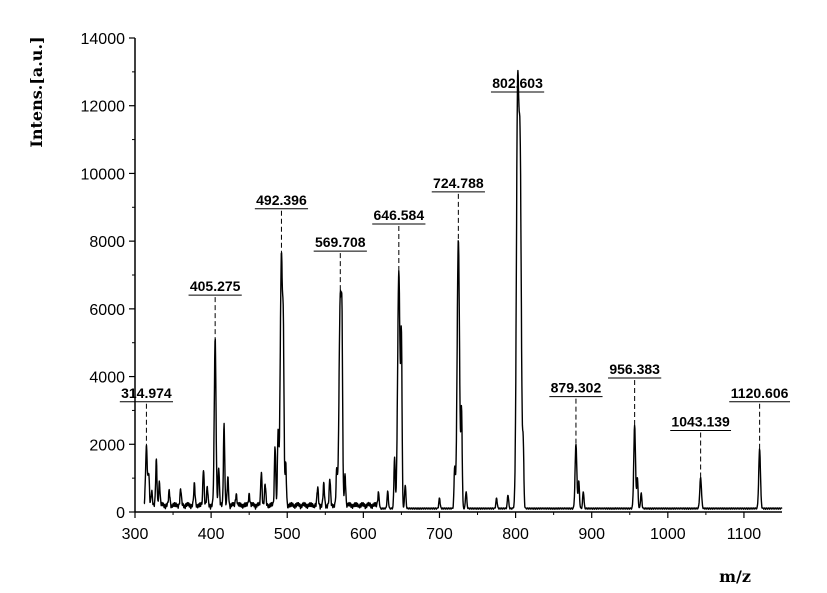 This screenshot has width=827, height=593. I want to click on y-tick-label: 4000, so click(107, 378).